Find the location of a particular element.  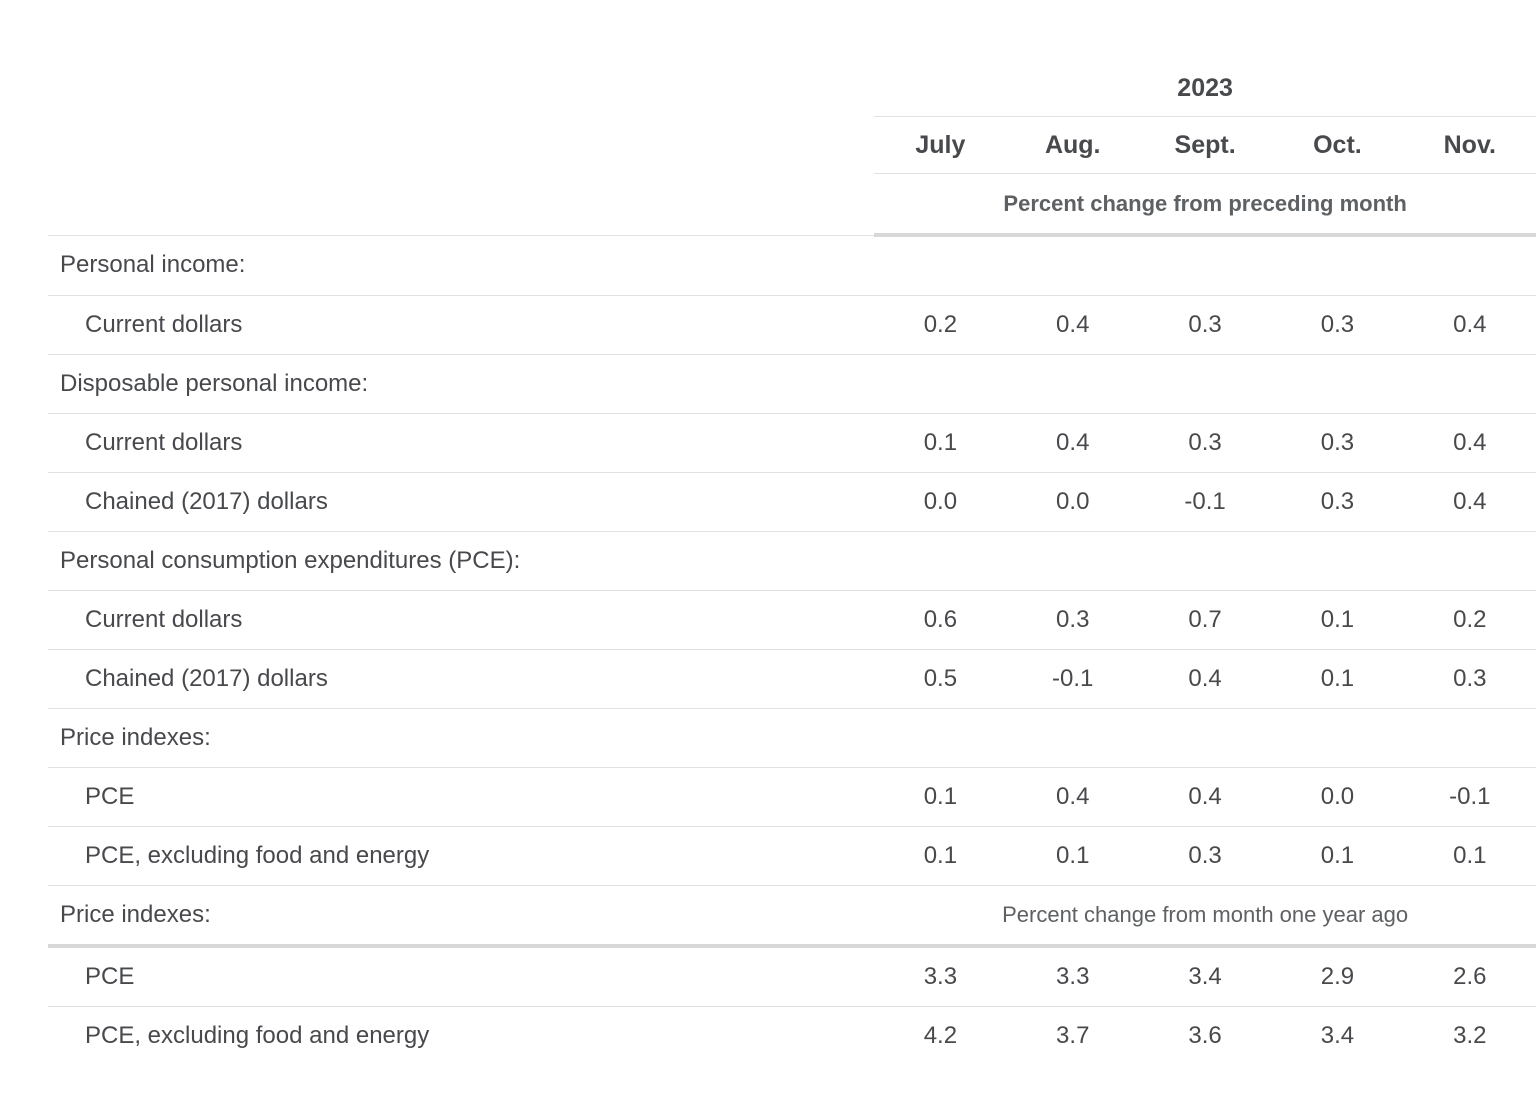

year-header: 2023 is located at coordinates (1205, 87).